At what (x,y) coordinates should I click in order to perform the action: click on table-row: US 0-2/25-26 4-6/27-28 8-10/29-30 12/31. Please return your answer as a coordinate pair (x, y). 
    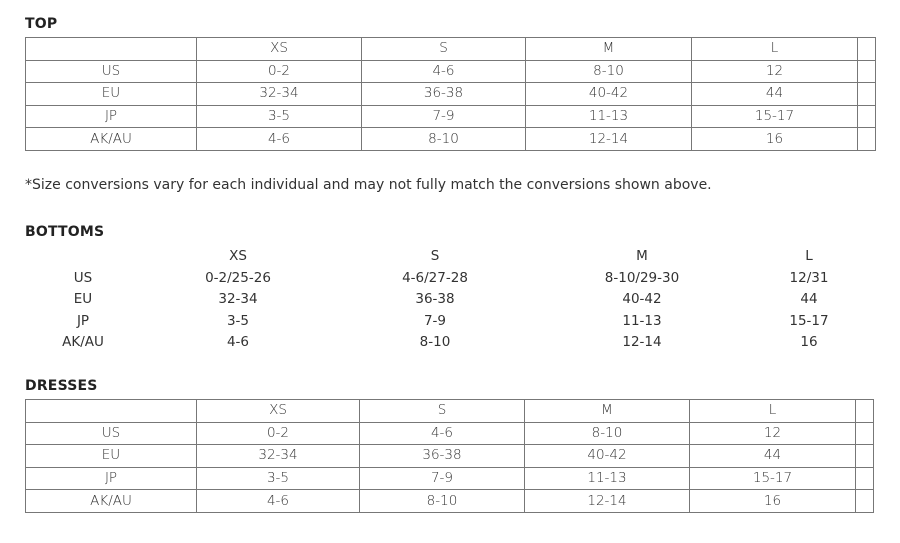
    Looking at the image, I should click on (450, 279).